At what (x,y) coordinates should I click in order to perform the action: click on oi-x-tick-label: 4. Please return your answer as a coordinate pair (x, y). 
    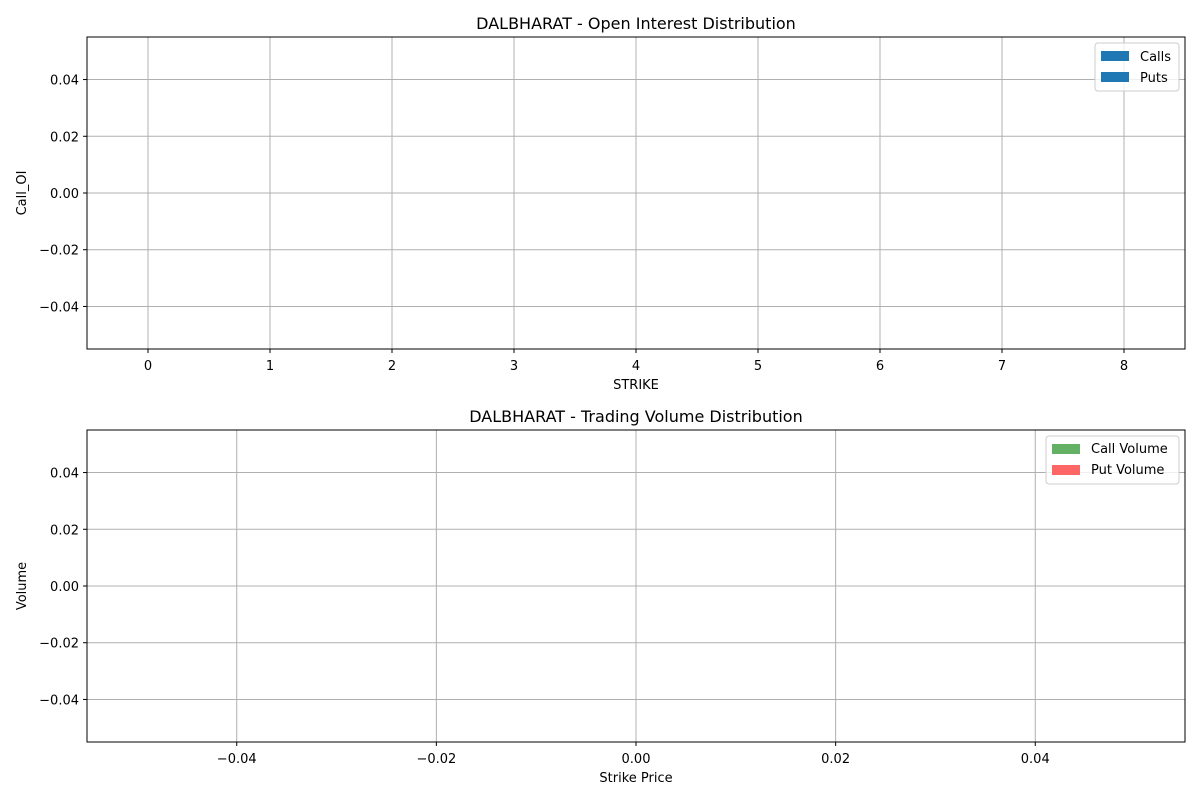
    Looking at the image, I should click on (636, 366).